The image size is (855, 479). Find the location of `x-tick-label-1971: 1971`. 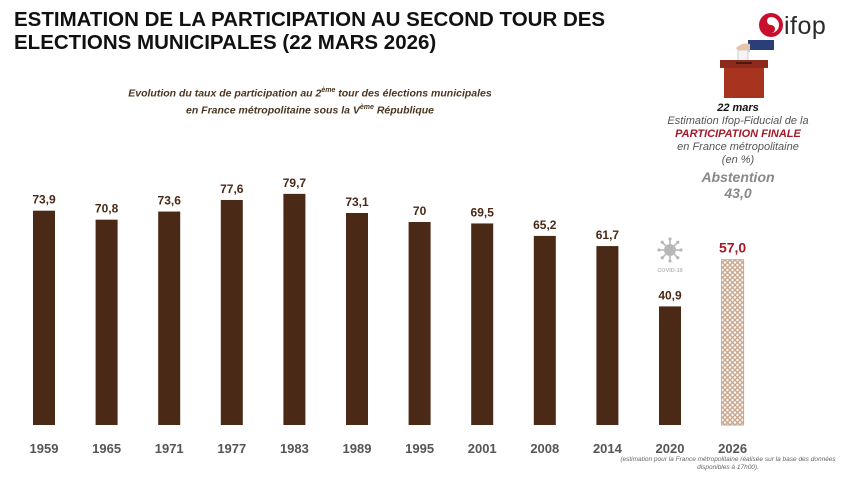

x-tick-label-1971: 1971 is located at coordinates (169, 448).